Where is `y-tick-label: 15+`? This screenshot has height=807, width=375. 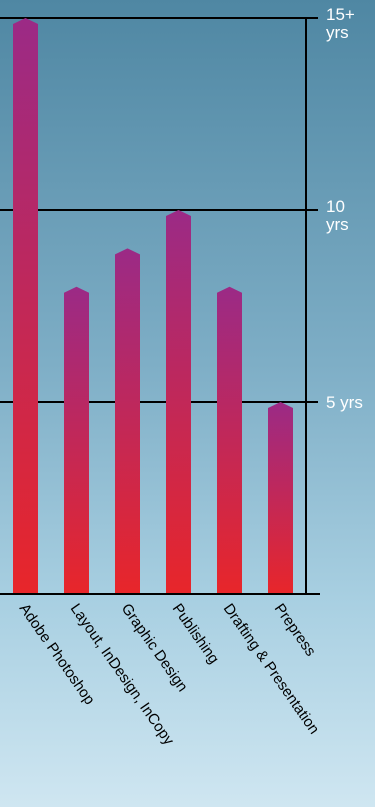 y-tick-label: 15+ is located at coordinates (340, 14).